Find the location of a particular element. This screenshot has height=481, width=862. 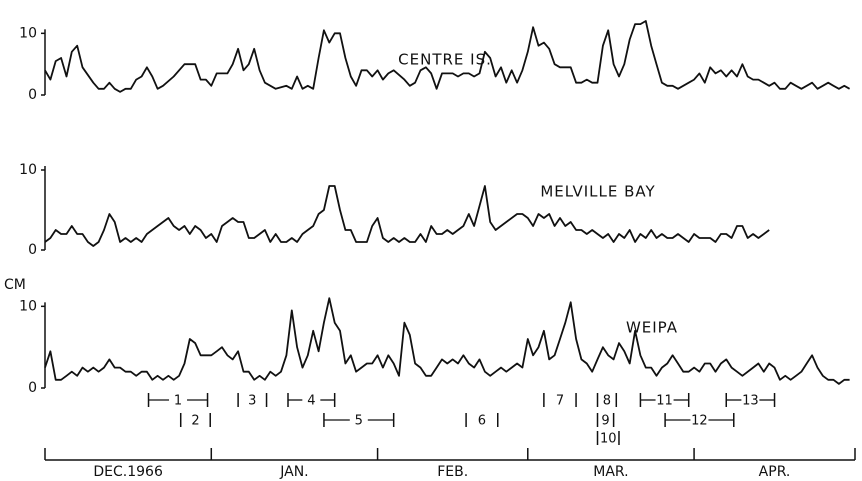

period-label: 12 is located at coordinates (699, 421).